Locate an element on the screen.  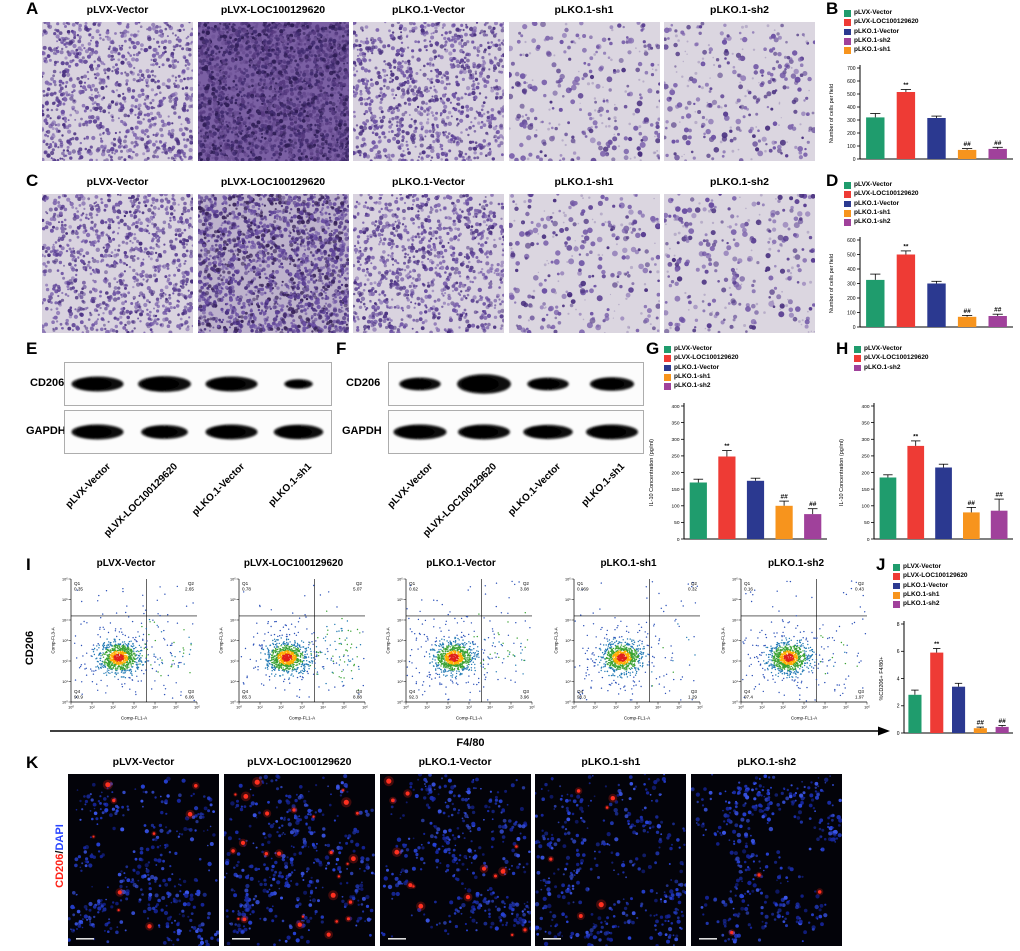
panel-i-x-axis-arrow is located at coordinates (470, 733).